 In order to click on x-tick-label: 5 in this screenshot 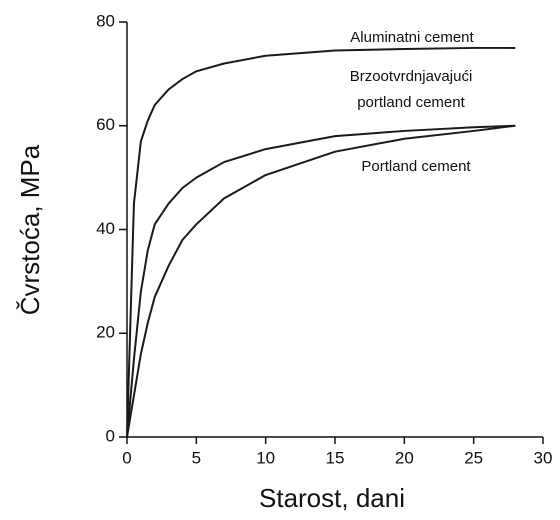, I will do `click(196, 457)`.